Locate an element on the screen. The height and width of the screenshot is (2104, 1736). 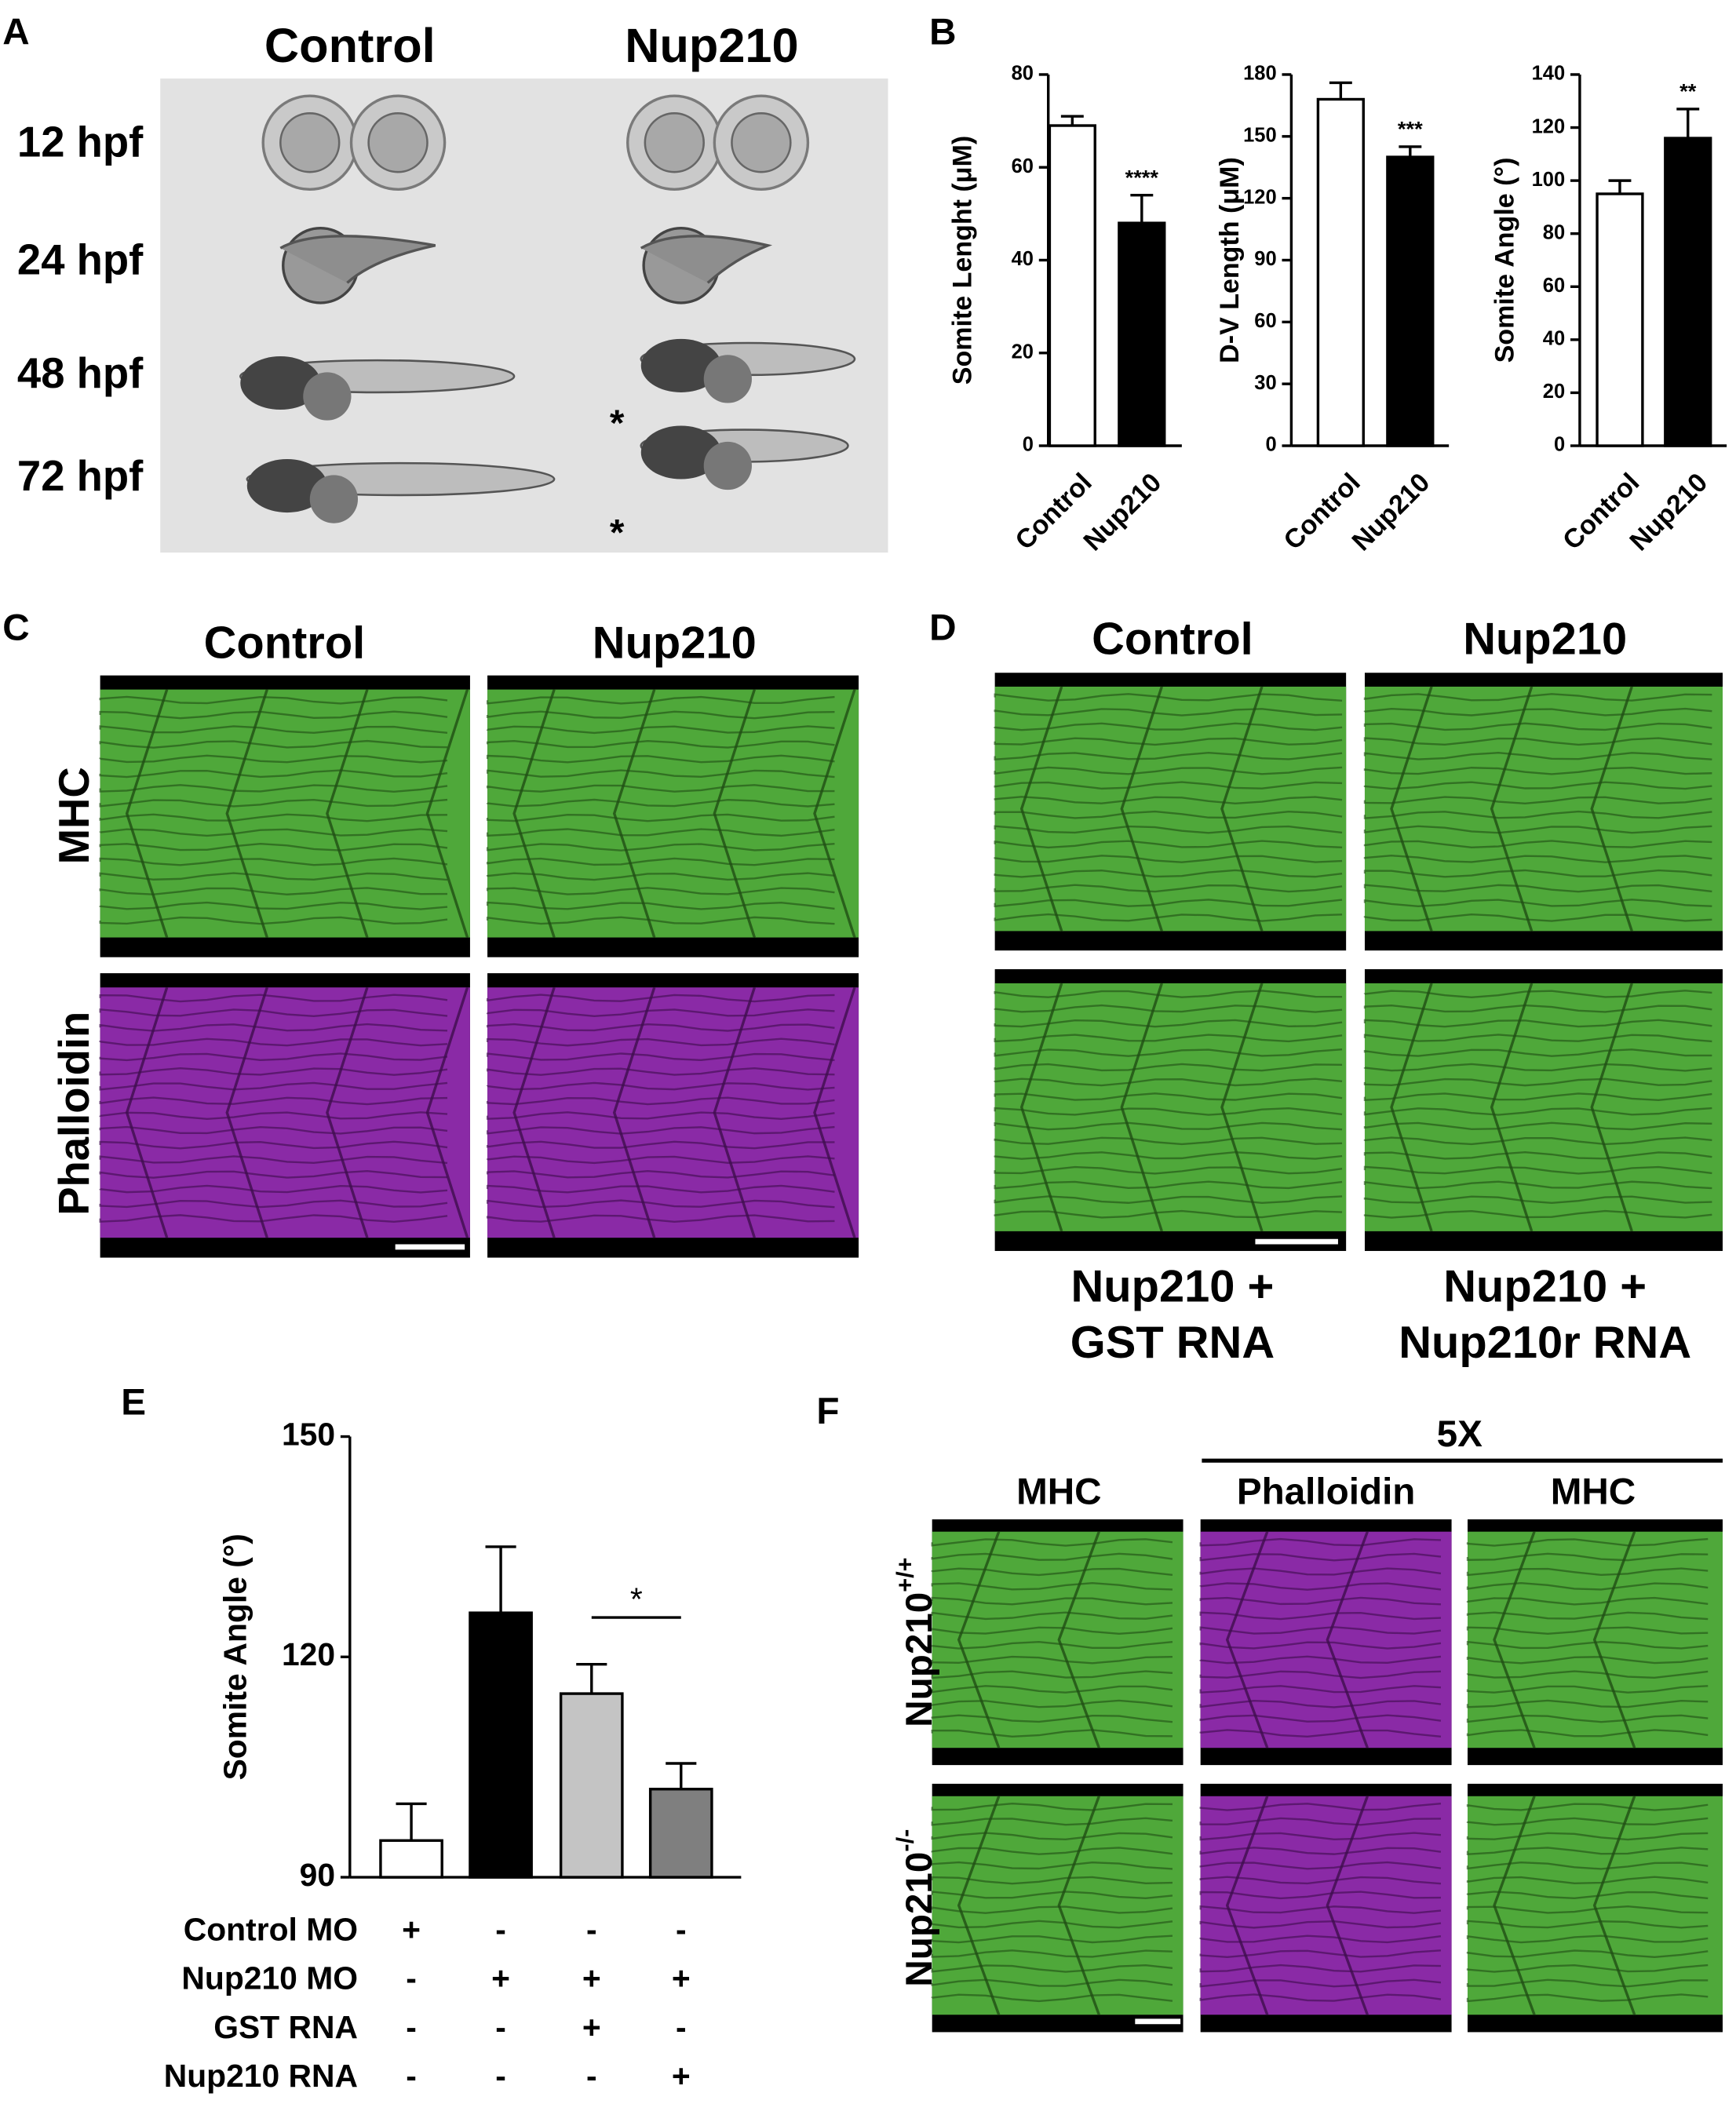
y-tick-label: 30 is located at coordinates (1265, 383).